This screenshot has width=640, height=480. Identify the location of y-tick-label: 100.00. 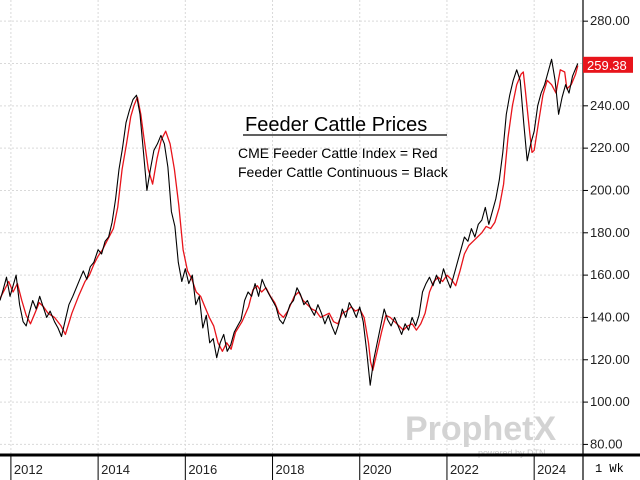
(610, 401).